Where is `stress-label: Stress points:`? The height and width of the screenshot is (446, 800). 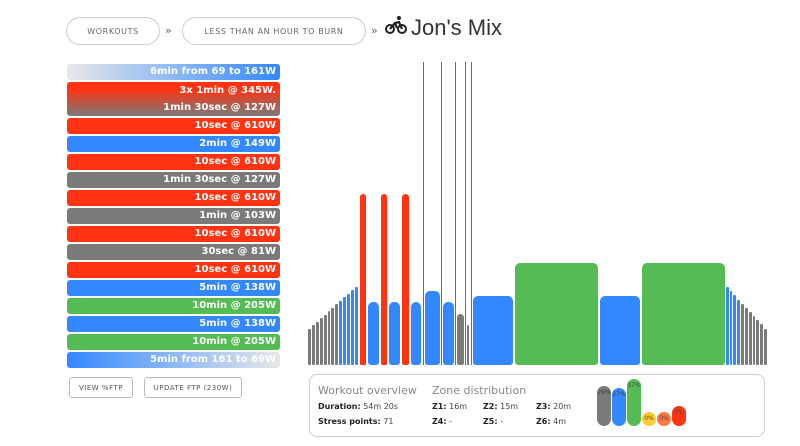 stress-label: Stress points: is located at coordinates (349, 421).